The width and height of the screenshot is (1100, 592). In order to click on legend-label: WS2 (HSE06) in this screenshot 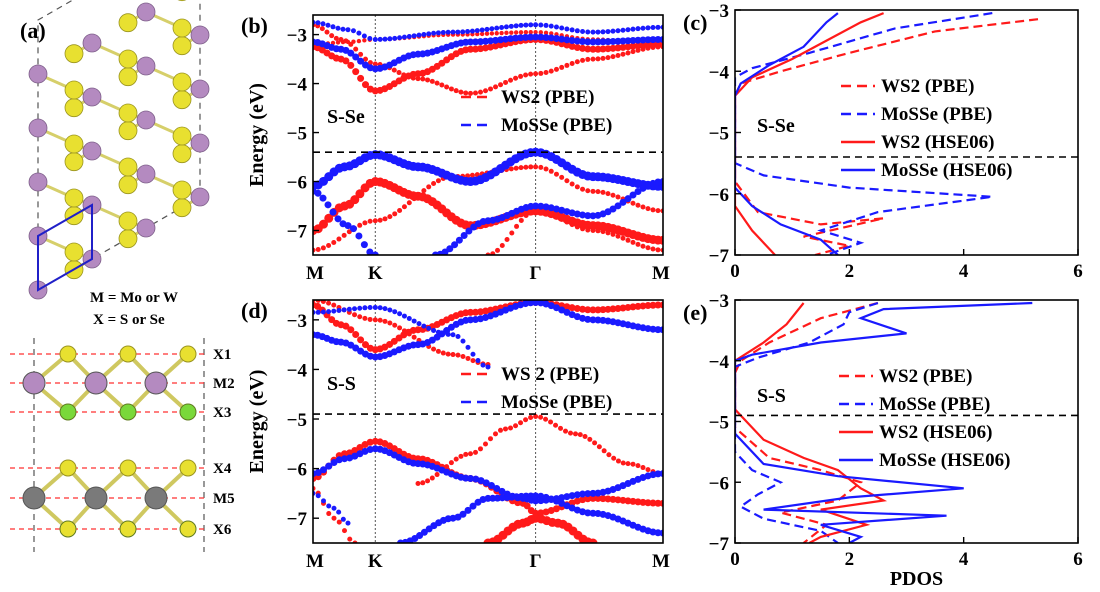, I will do `click(938, 142)`.